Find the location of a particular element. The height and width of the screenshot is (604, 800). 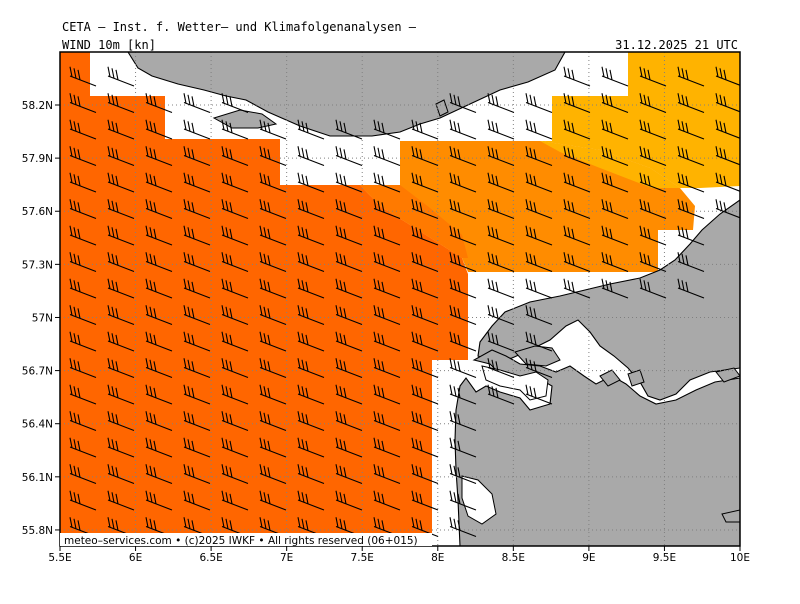

danish-island is located at coordinates (730, 516).